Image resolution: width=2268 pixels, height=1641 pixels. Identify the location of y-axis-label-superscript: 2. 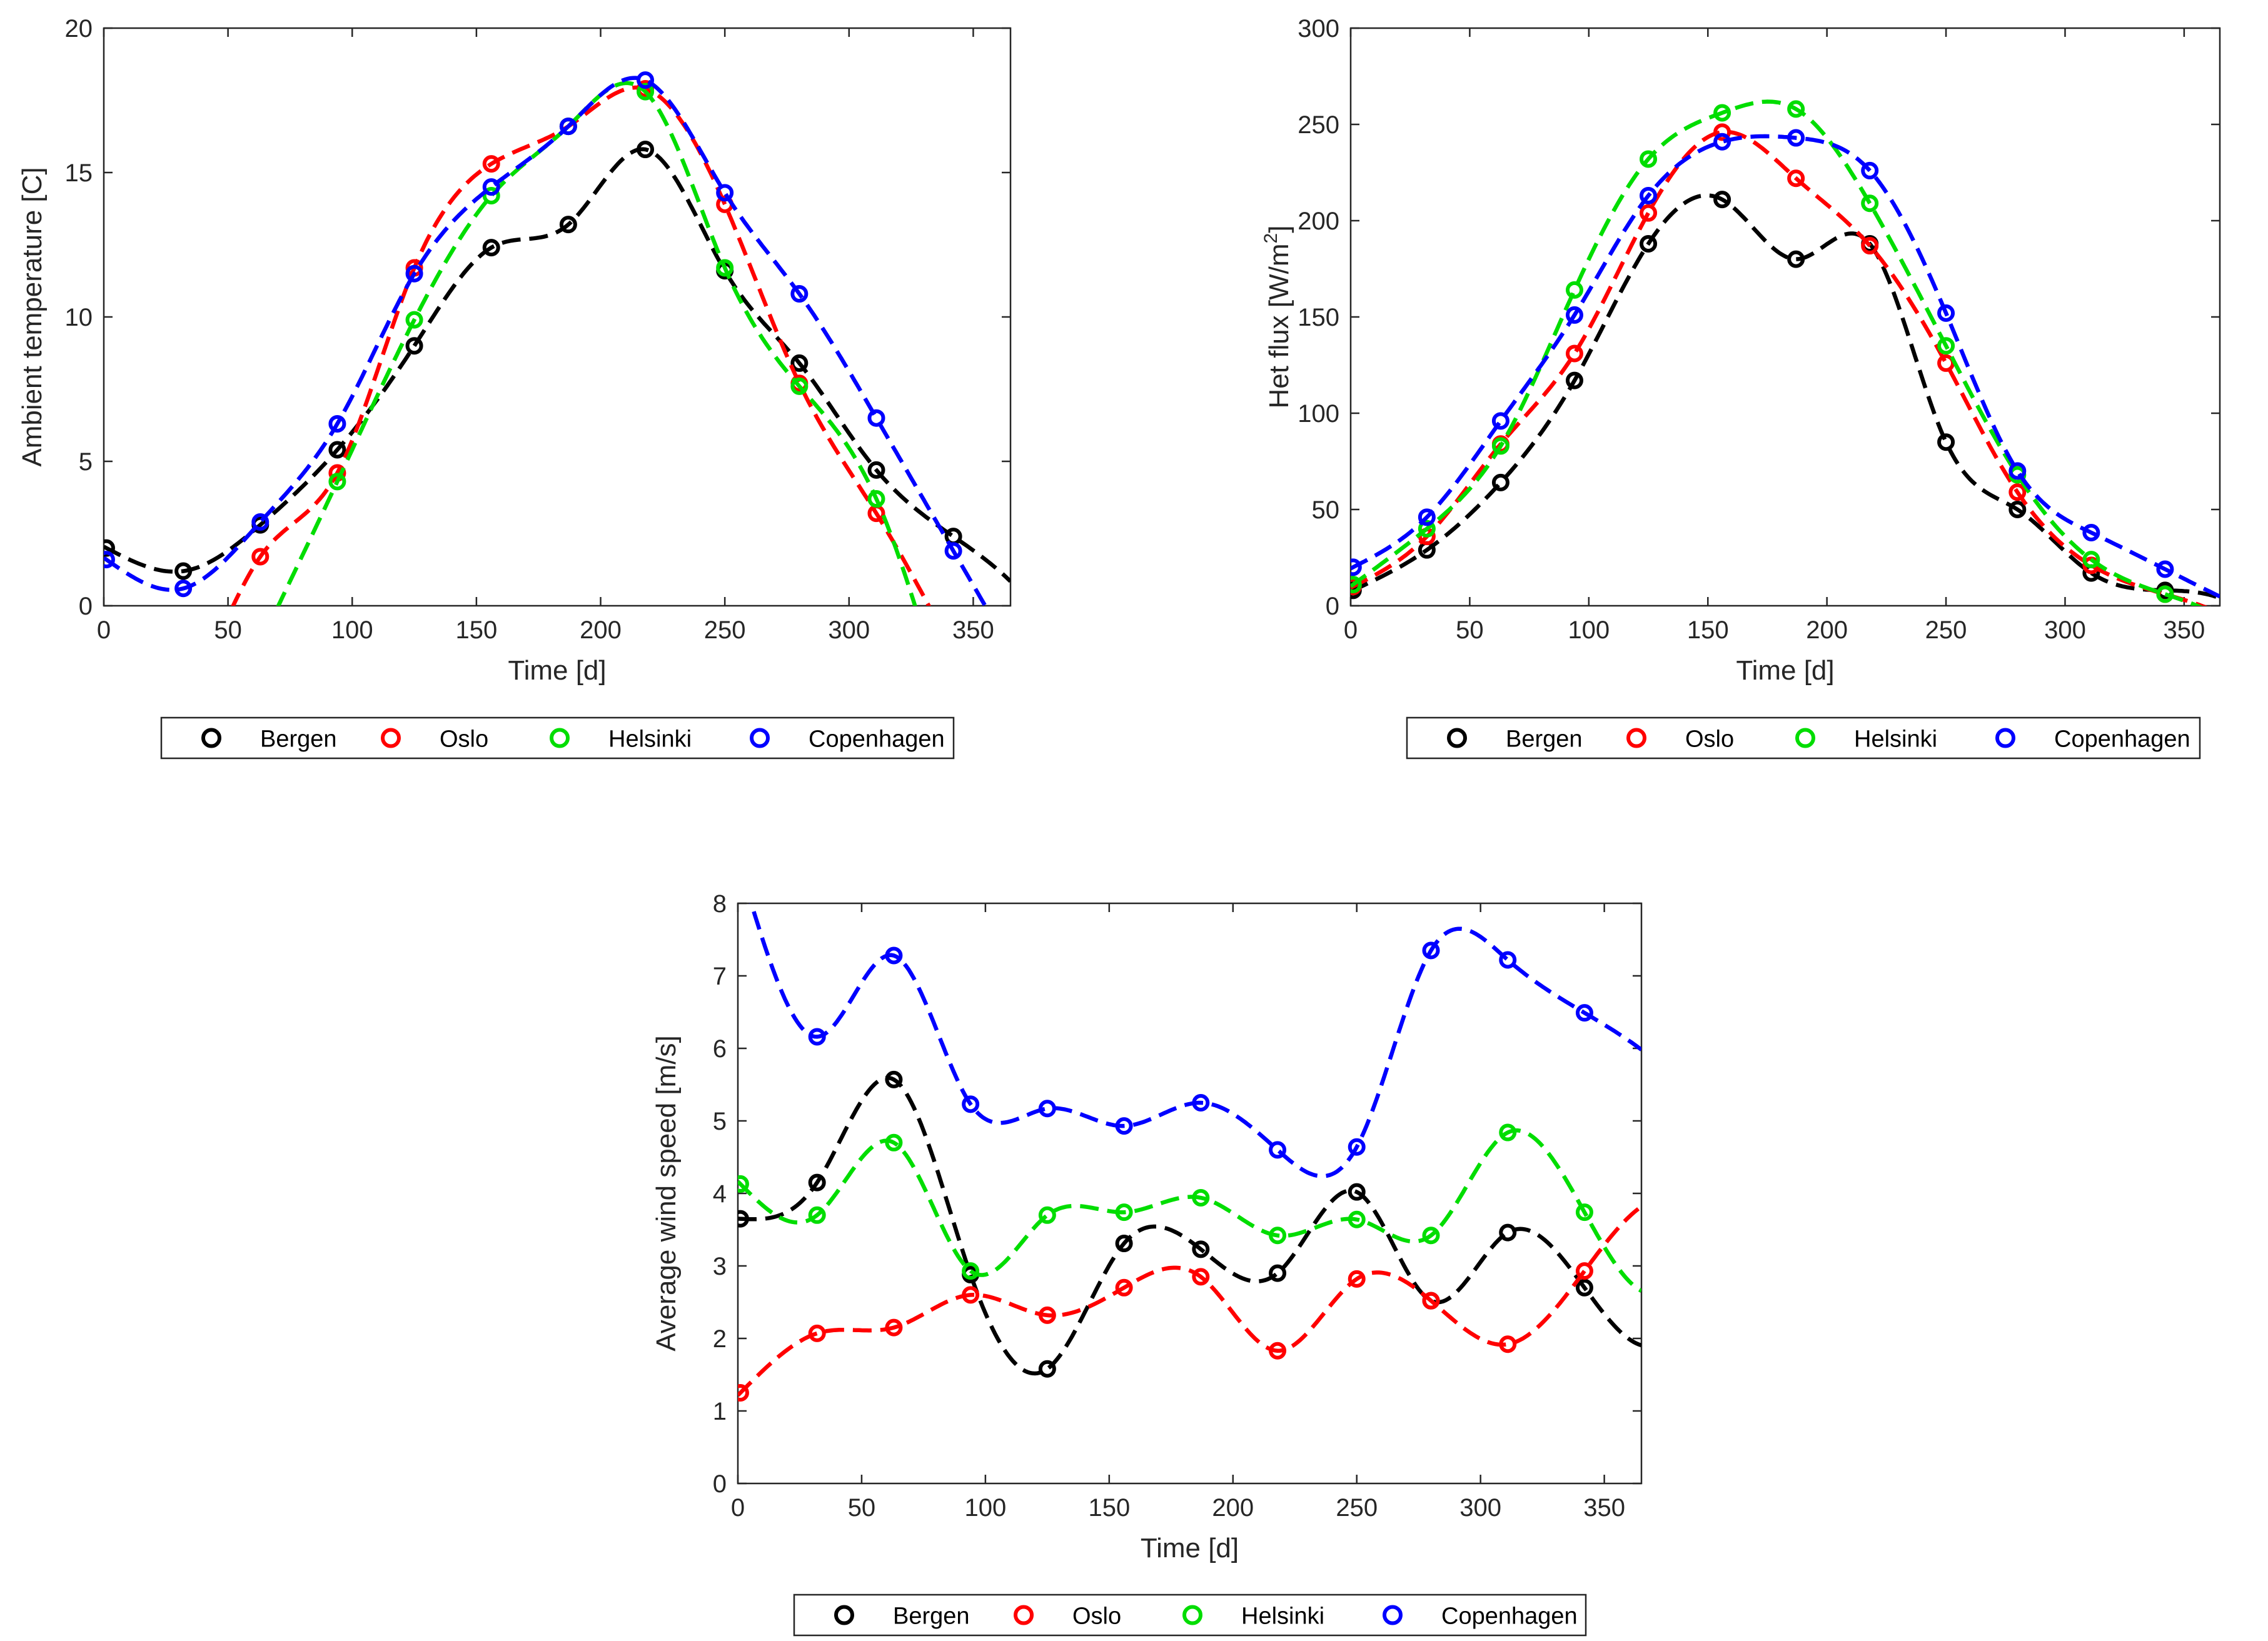
(1271, 238).